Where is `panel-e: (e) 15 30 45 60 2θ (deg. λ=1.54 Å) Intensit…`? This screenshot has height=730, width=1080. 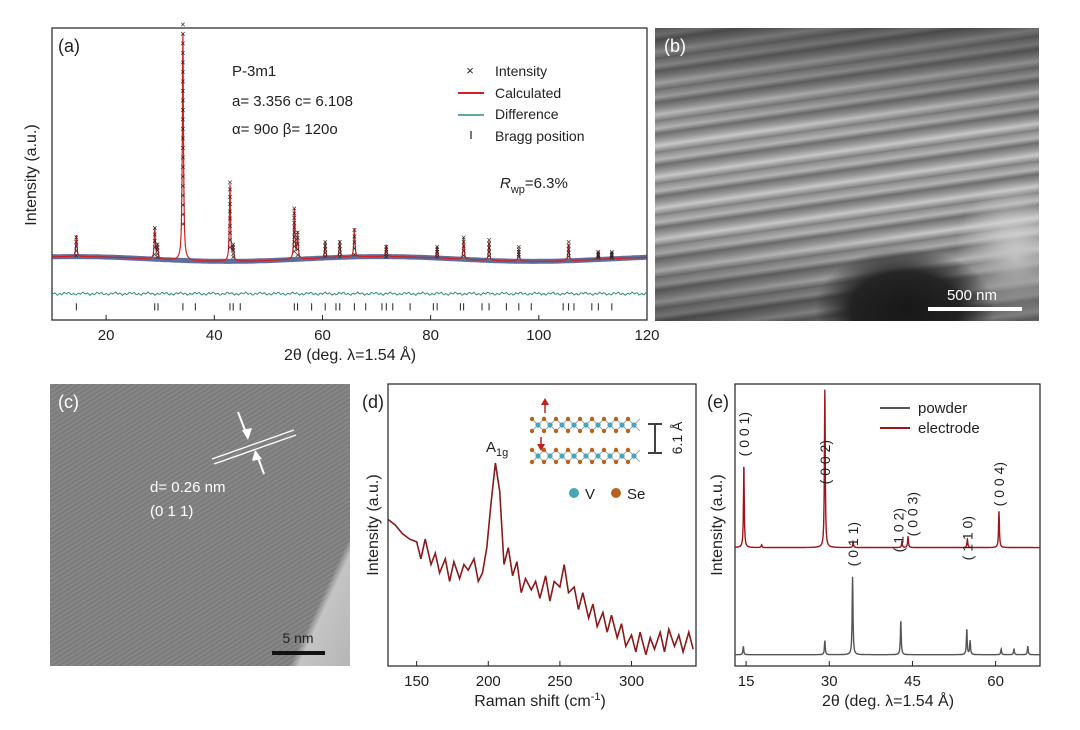 panel-e: (e) 15 30 45 60 2θ (deg. λ=1.54 Å) Intensit… is located at coordinates (874, 546).